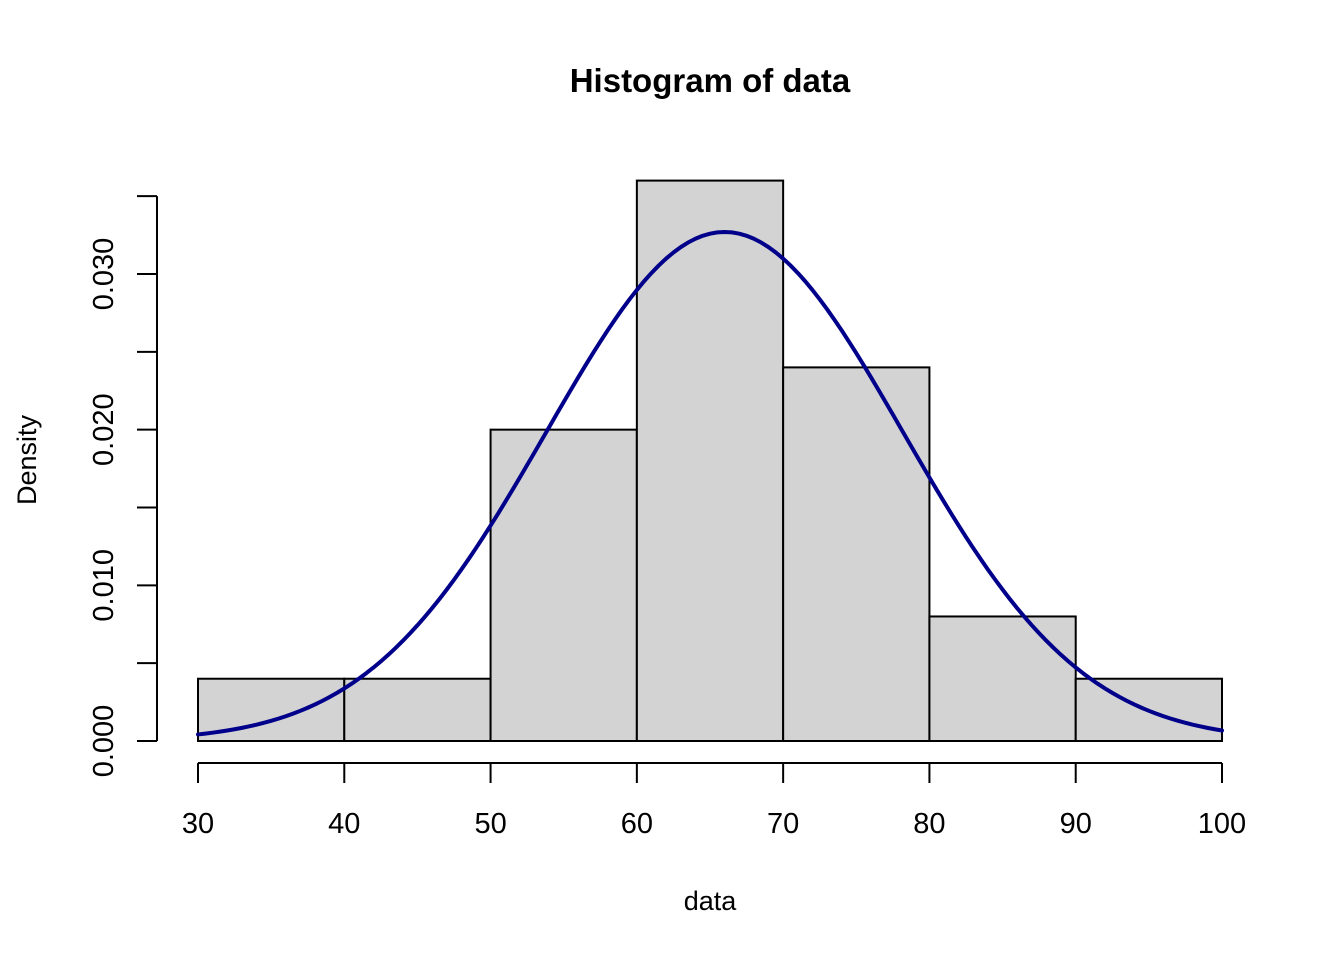 This screenshot has height=960, width=1344. Describe the element at coordinates (637, 824) in the screenshot. I see `x-tick-label: 60` at that location.